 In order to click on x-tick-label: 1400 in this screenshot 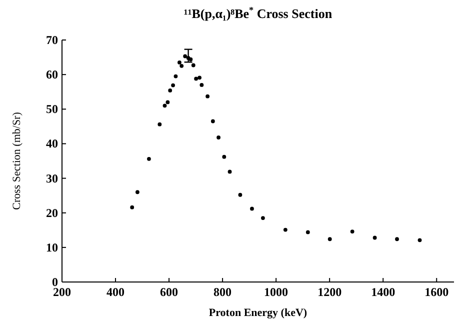, I will do `click(383, 292)`.